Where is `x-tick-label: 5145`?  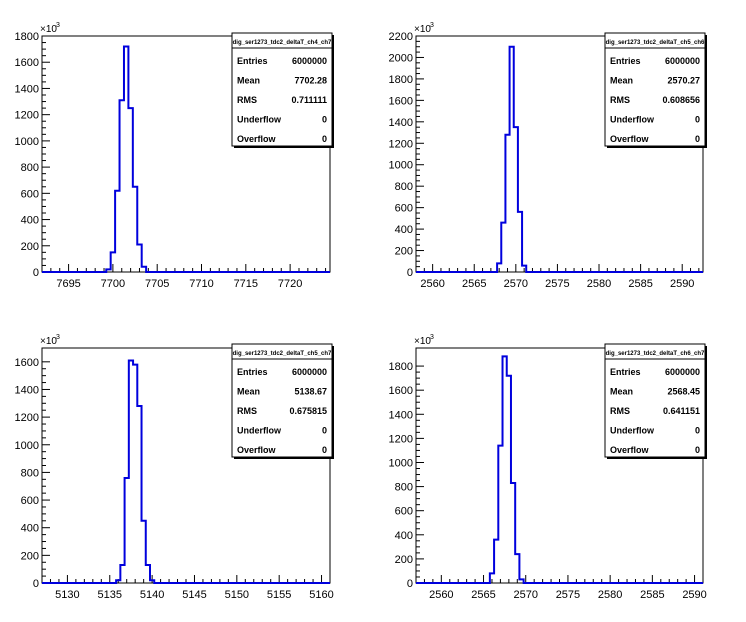
x-tick-label: 5145 is located at coordinates (194, 595).